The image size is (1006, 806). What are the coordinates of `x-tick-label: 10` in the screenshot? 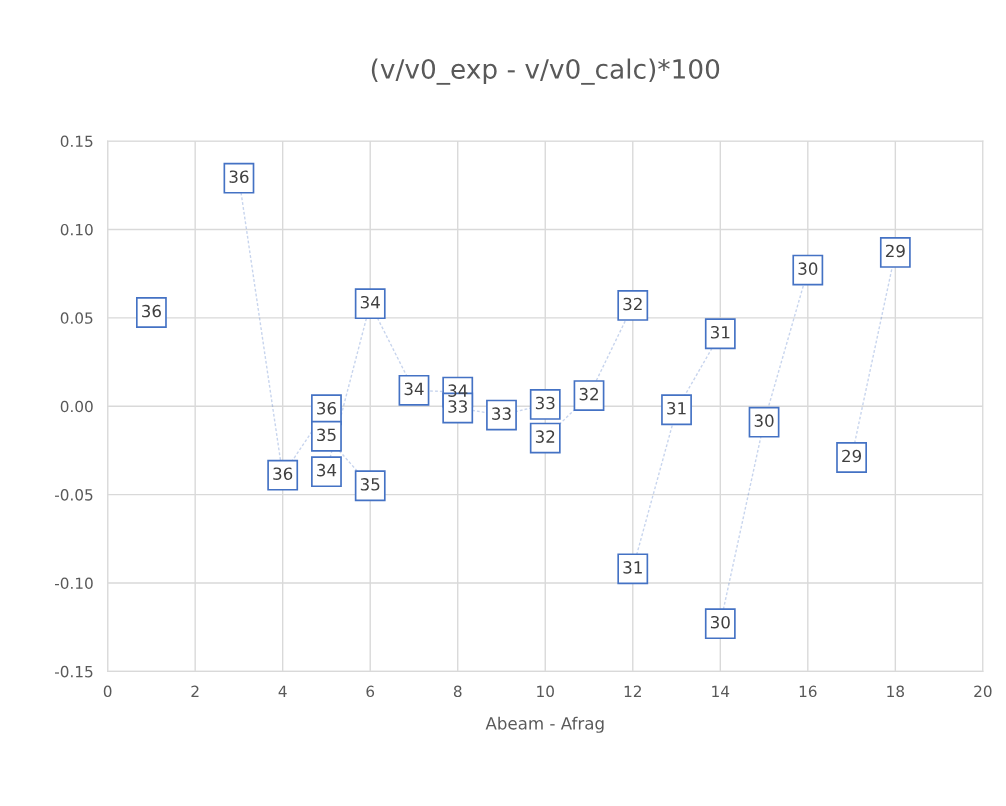 It's located at (545, 691).